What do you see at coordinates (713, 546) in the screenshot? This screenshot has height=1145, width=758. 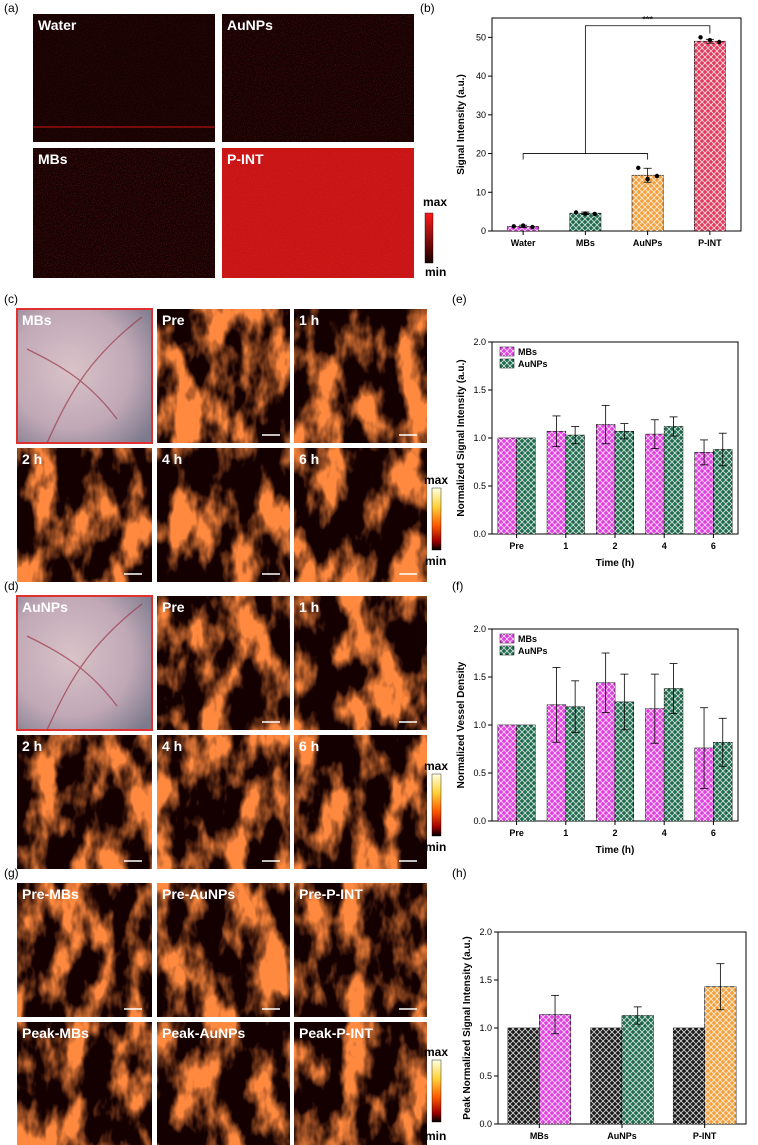 I see `x-tick-label: 6` at bounding box center [713, 546].